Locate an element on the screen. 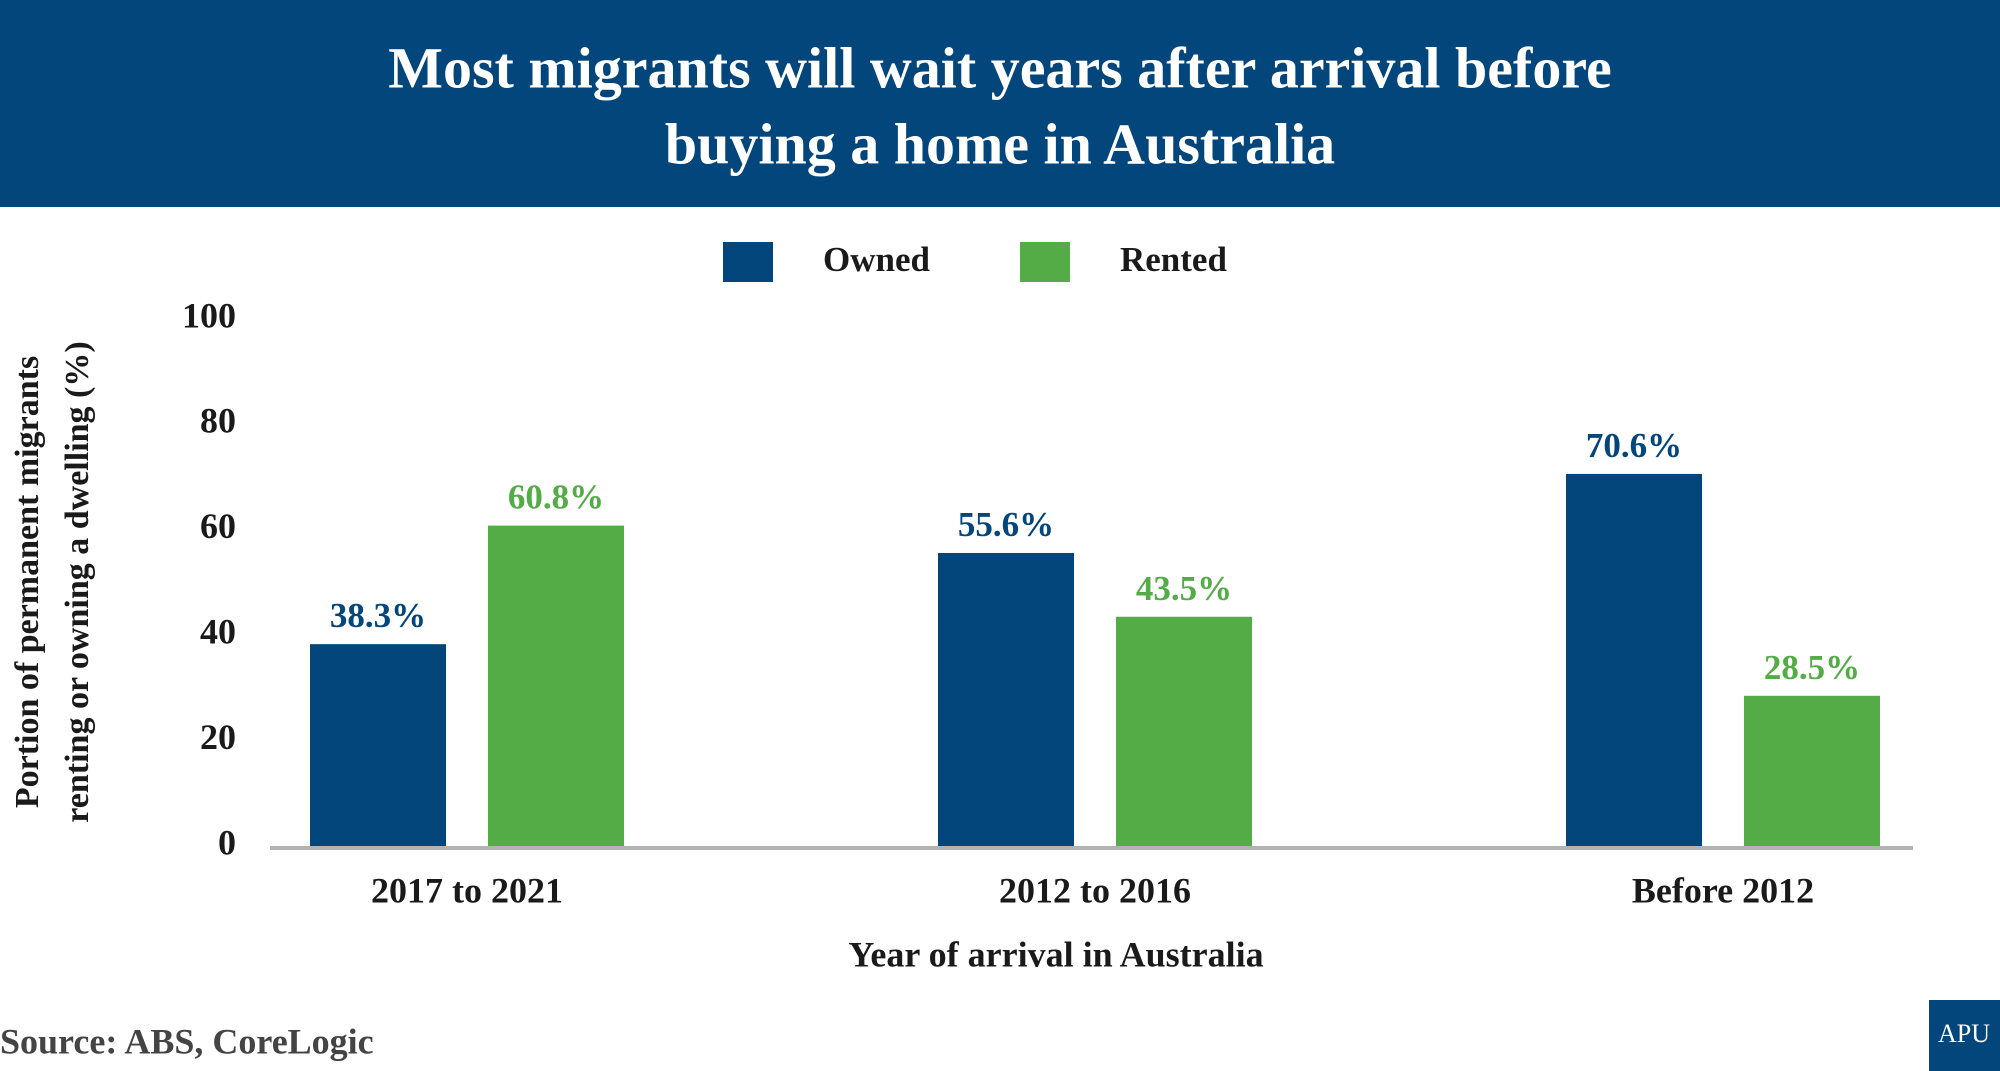 This screenshot has width=2000, height=1071. y-axis-title: Portion of permanent migrants is located at coordinates (27, 582).